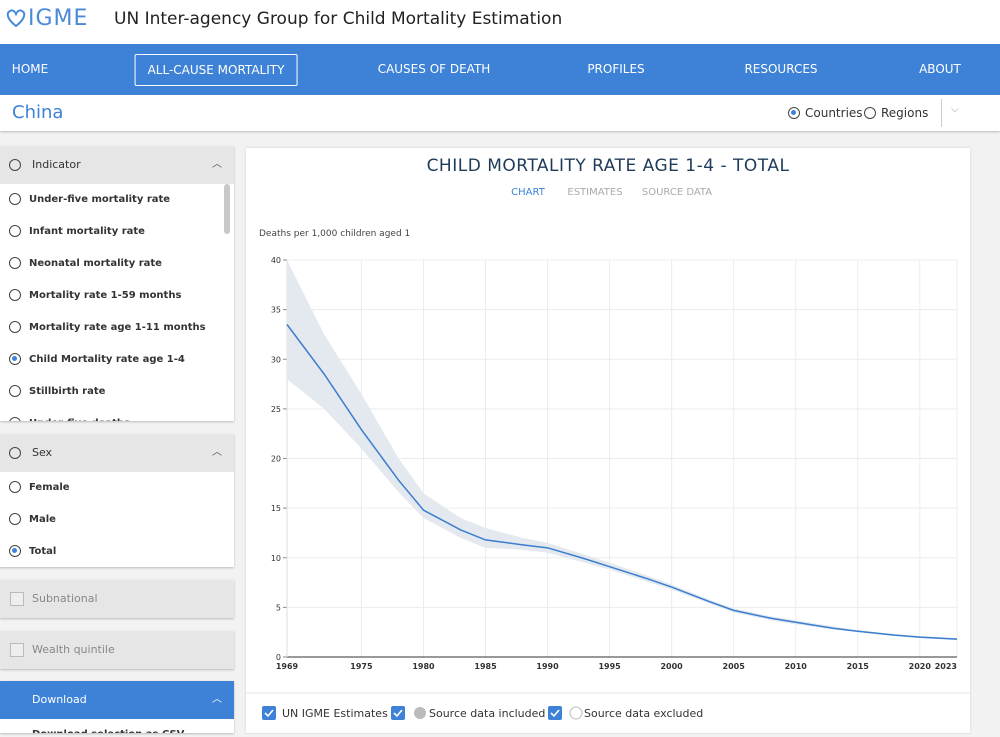 The width and height of the screenshot is (1000, 737). What do you see at coordinates (946, 666) in the screenshot?
I see `x-tick-label: 2023` at bounding box center [946, 666].